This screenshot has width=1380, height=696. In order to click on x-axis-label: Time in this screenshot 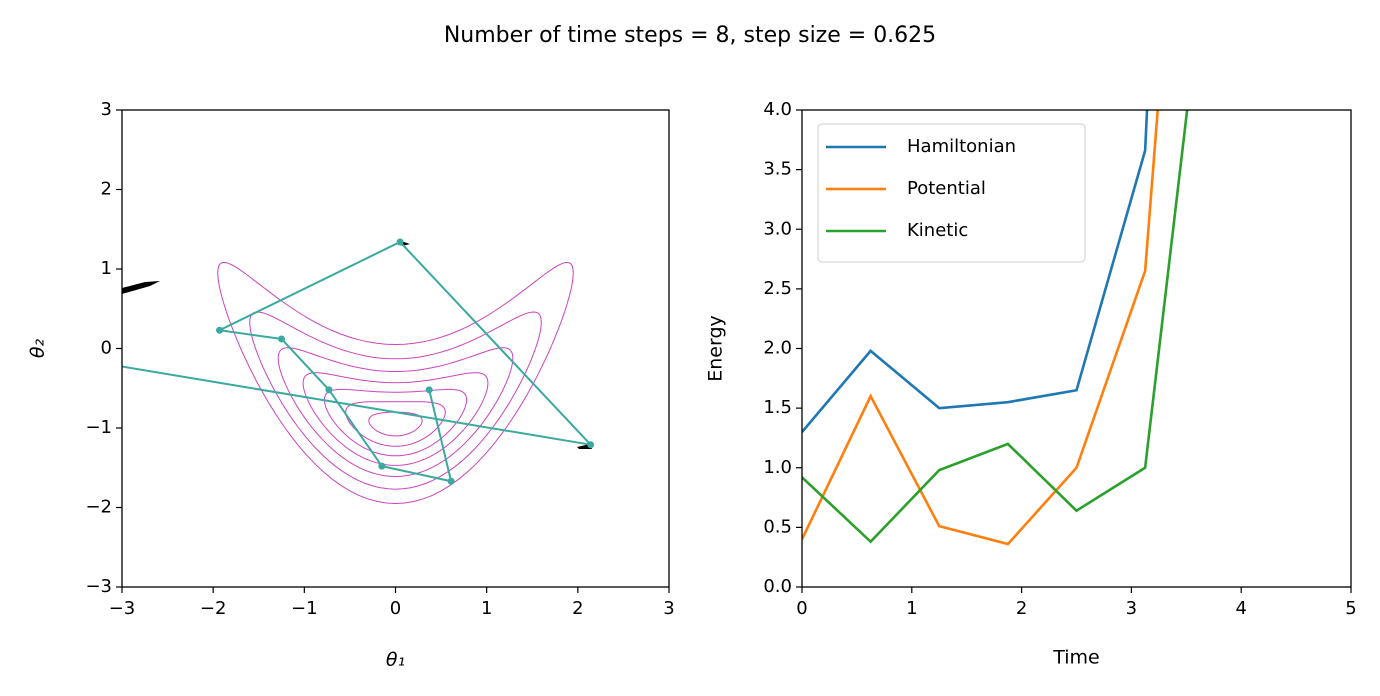, I will do `click(1076, 658)`.